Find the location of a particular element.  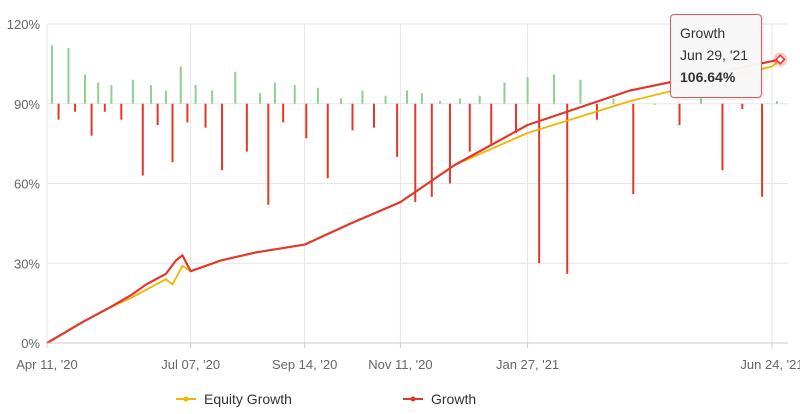

legend-growth-label: Growth is located at coordinates (453, 399).